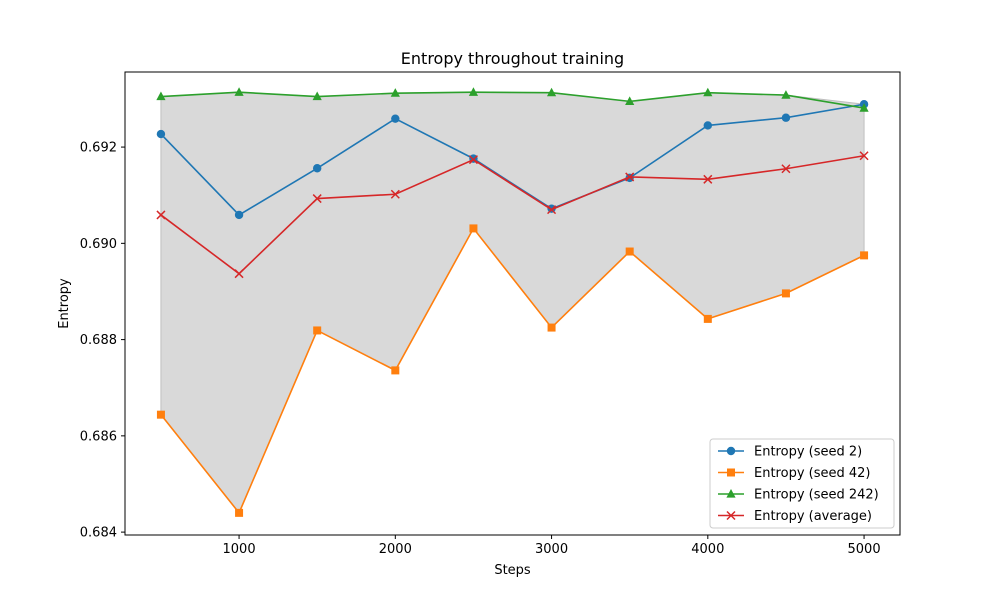  Describe the element at coordinates (395, 549) in the screenshot. I see `x-tick-label: 2000` at that location.